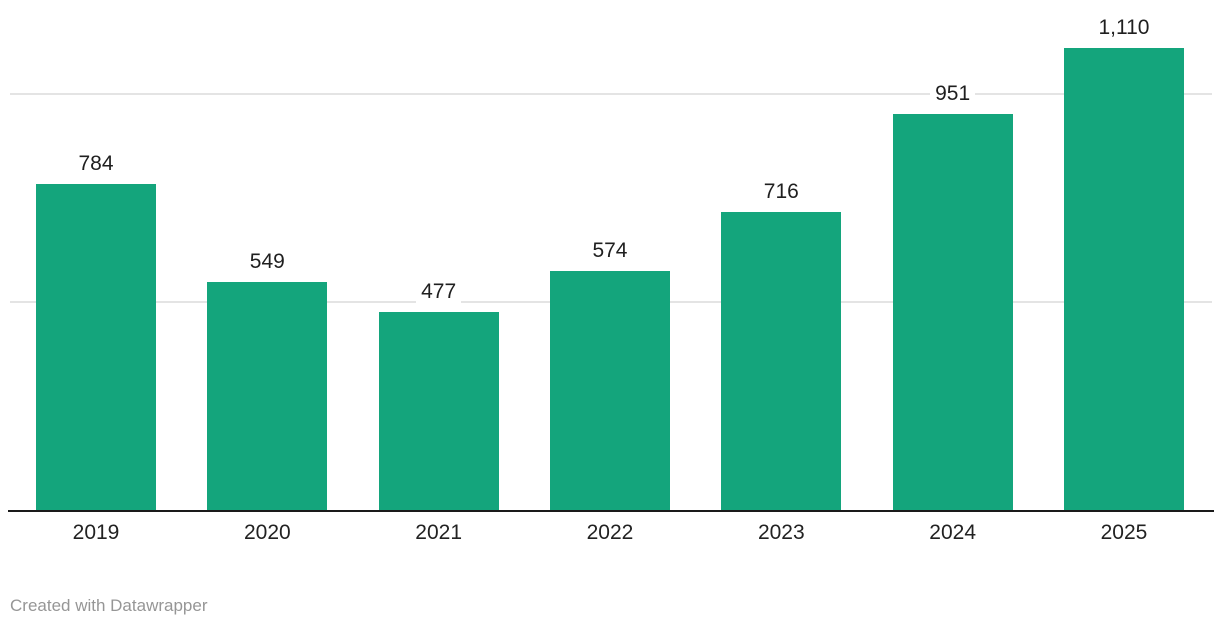 The width and height of the screenshot is (1220, 630). I want to click on bar-value-label: 549, so click(267, 261).